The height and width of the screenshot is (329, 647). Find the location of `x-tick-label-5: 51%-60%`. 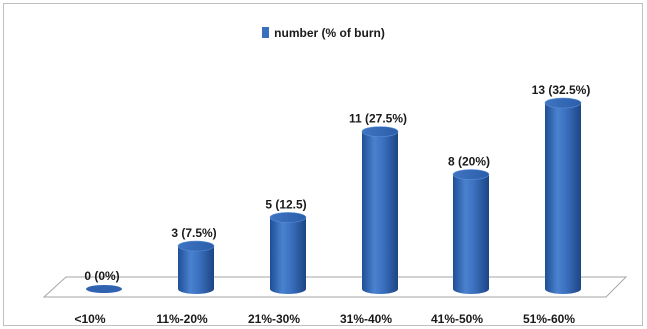

x-tick-label-5: 51%-60% is located at coordinates (549, 319).